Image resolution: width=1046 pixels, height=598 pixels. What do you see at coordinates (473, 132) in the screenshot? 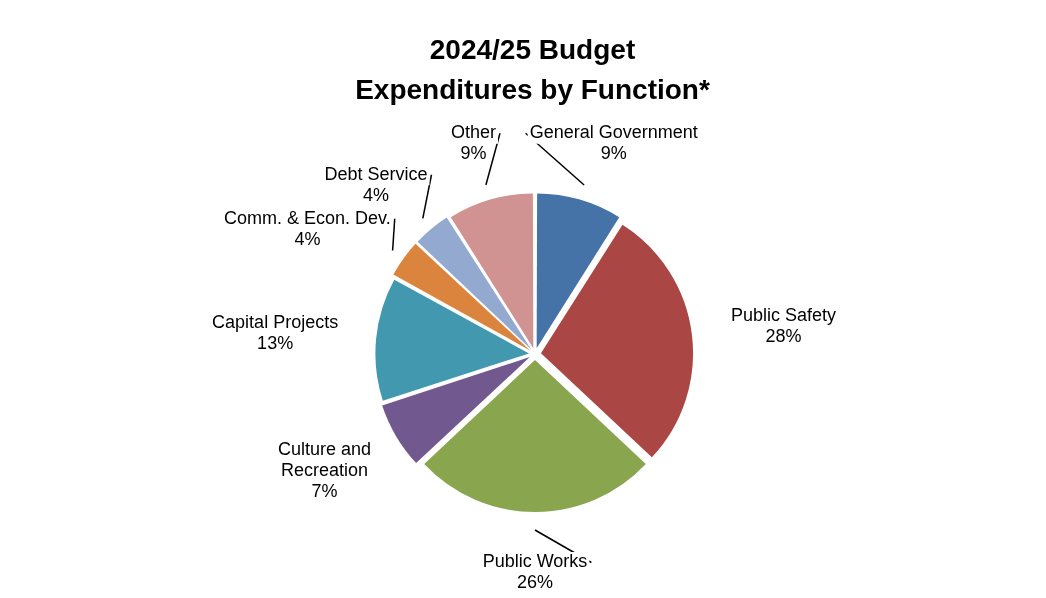
I see `slice-label: Other` at bounding box center [473, 132].